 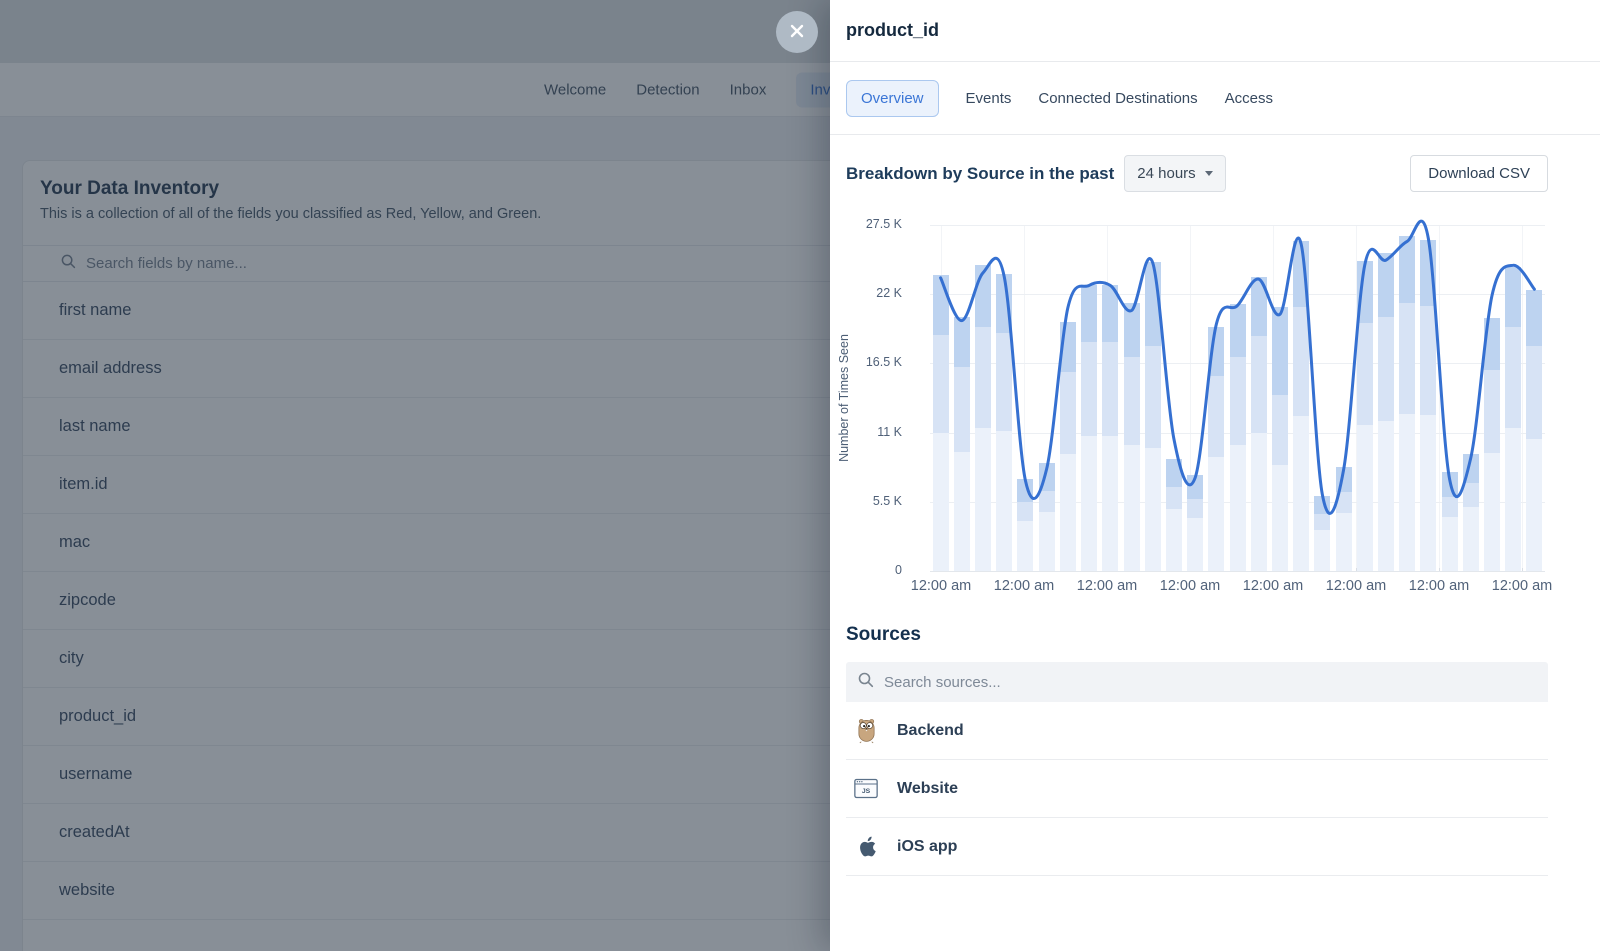 I want to click on chart-plot-area, so click(x=1237, y=395).